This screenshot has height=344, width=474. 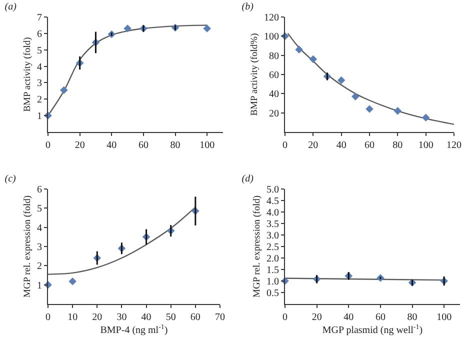 What do you see at coordinates (248, 179) in the screenshot?
I see `chart-title: (d)` at bounding box center [248, 179].